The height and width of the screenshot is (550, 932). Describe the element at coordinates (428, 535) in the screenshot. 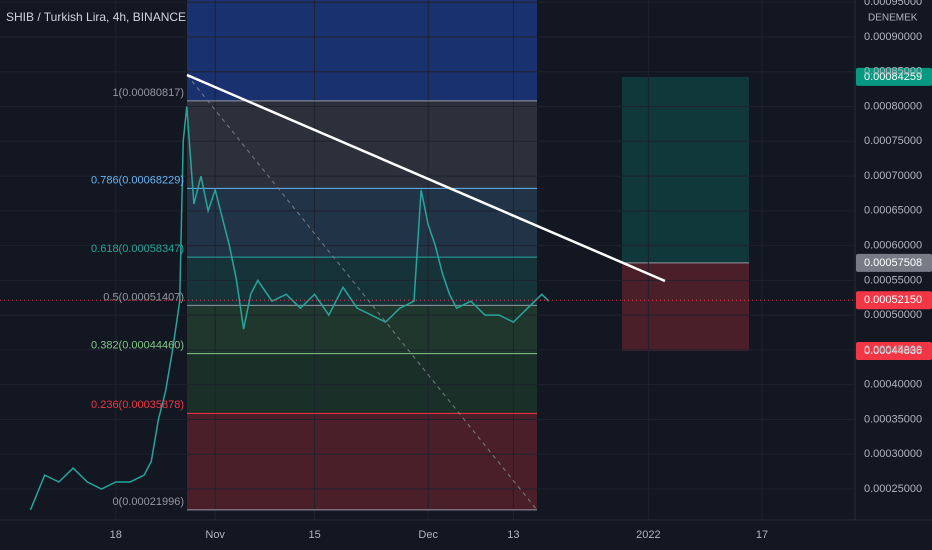

I see `x-tick-label: Dec` at that location.